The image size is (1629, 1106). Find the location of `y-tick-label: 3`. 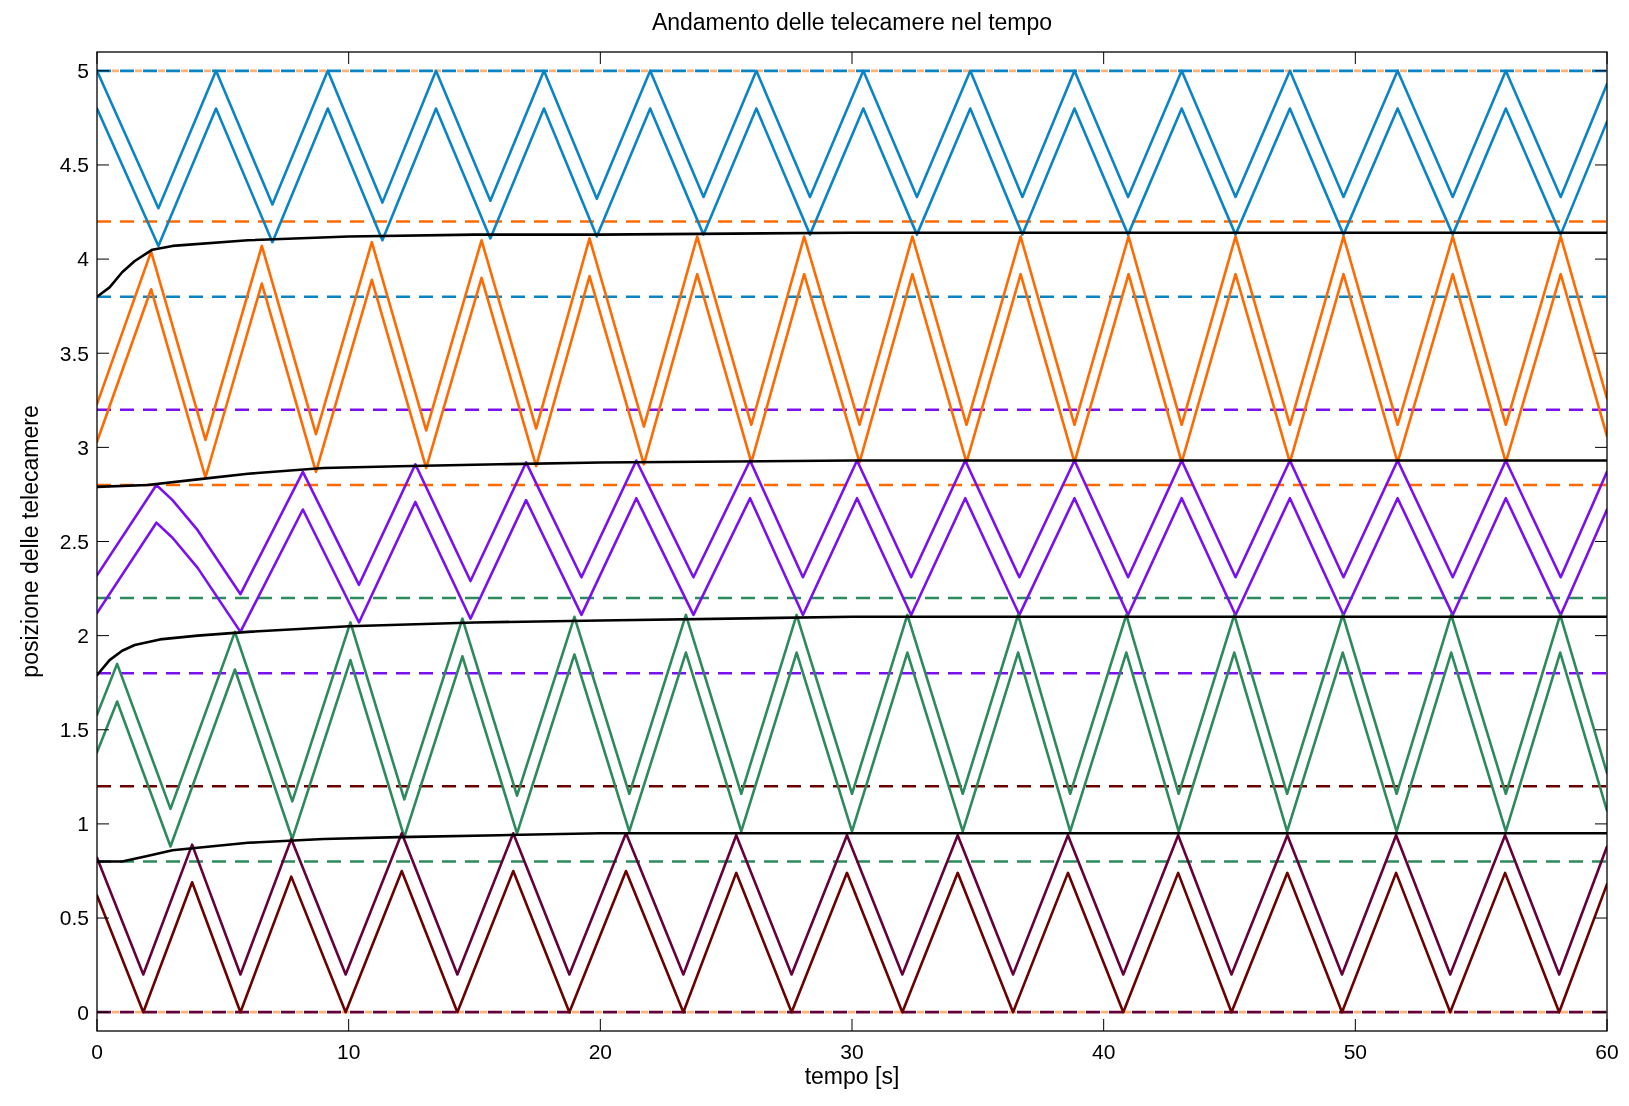

y-tick-label: 3 is located at coordinates (83, 447).